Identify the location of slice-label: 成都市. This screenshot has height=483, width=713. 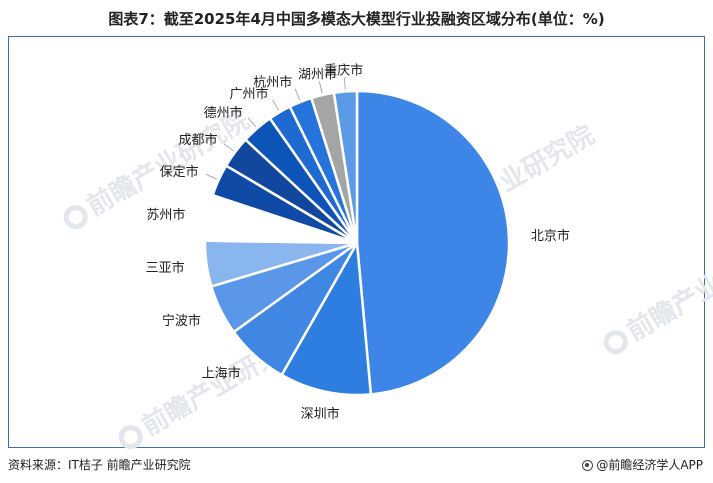
(197, 140).